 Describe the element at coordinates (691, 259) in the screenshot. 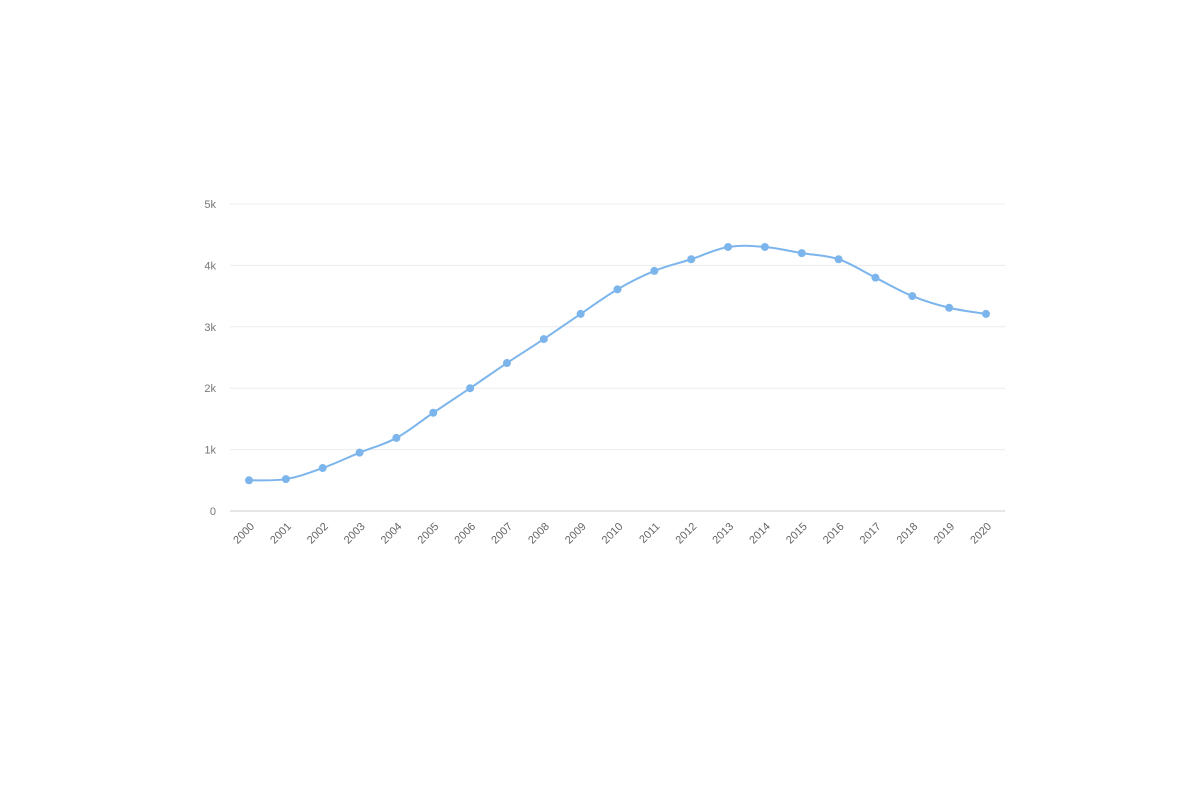

I see `data-point-2012` at that location.